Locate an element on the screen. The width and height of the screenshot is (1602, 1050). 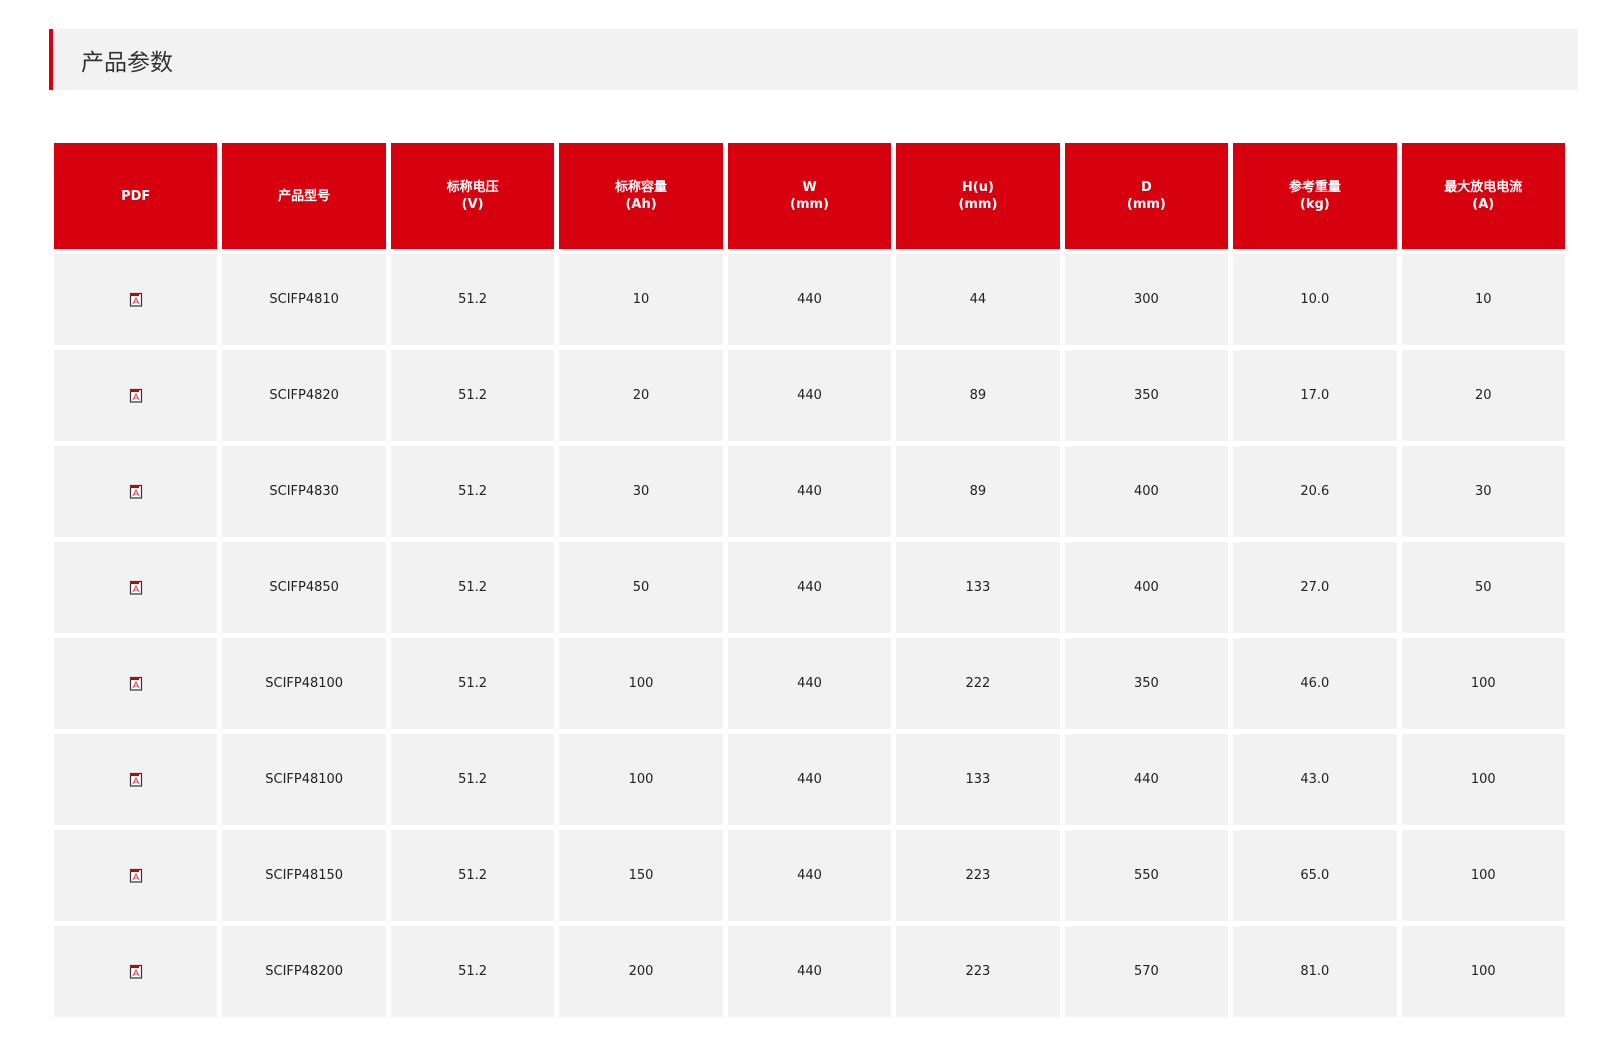
header-label: 产品型号 is located at coordinates (304, 196).